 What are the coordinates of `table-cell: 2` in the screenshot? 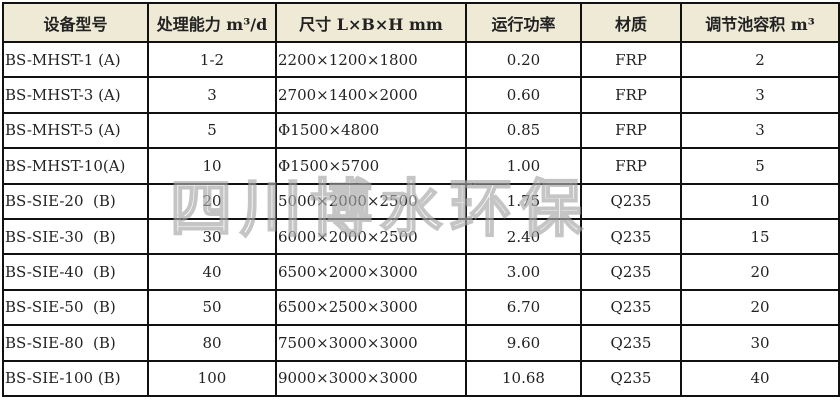 It's located at (760, 59).